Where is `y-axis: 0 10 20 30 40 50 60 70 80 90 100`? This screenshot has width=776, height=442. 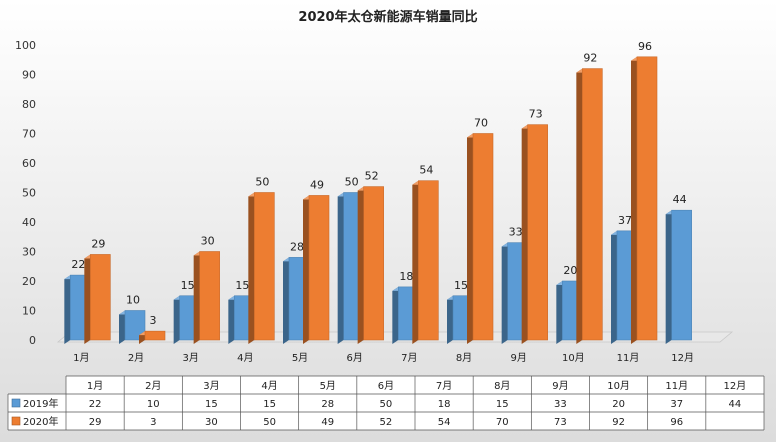 y-axis: 0 10 20 30 40 50 60 70 80 90 100 is located at coordinates (25, 193).